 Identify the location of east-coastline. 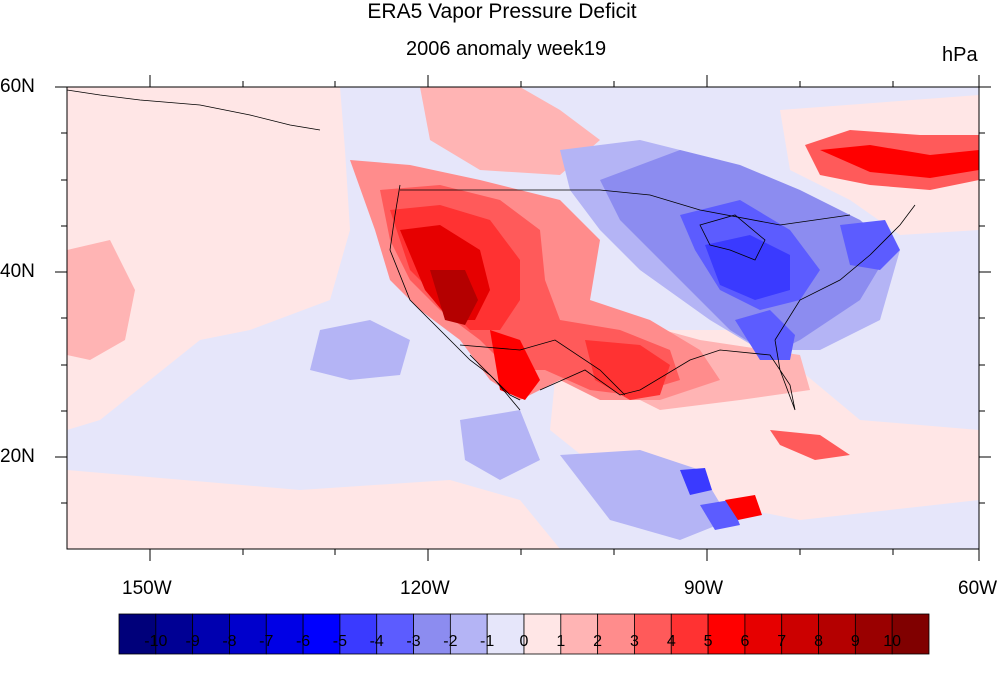
(845, 272).